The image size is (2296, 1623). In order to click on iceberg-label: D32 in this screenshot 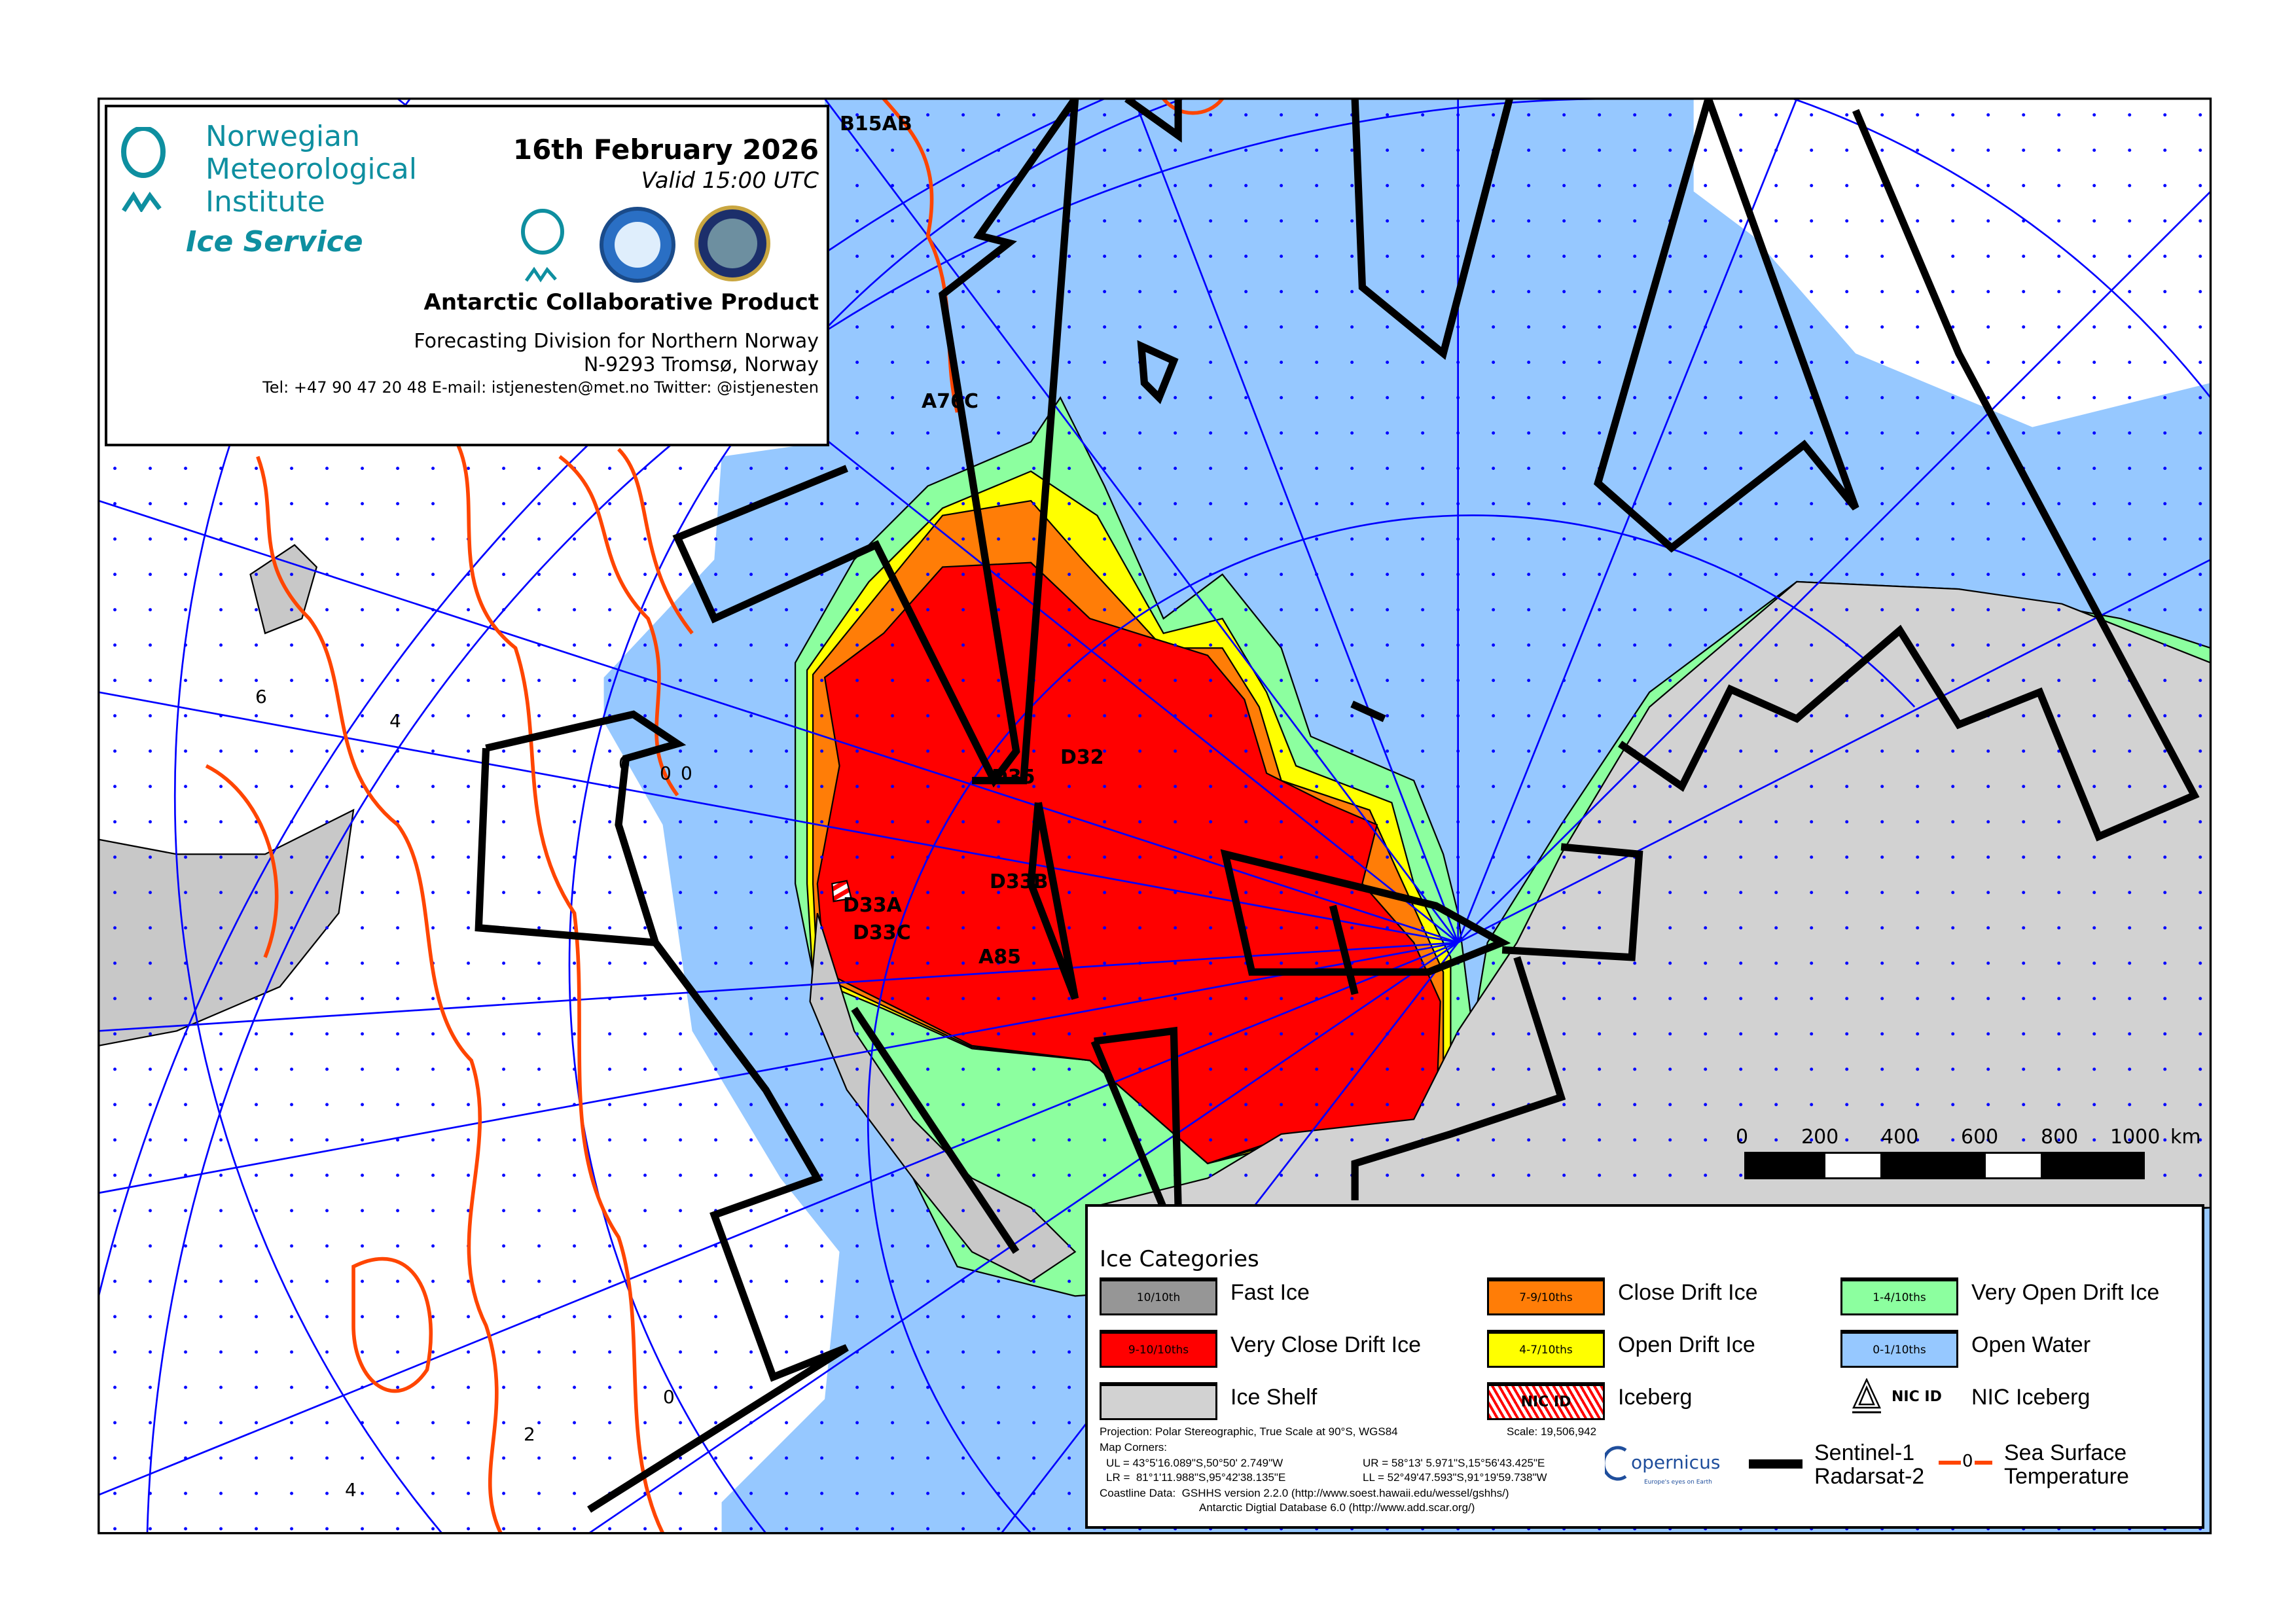, I will do `click(1082, 757)`.